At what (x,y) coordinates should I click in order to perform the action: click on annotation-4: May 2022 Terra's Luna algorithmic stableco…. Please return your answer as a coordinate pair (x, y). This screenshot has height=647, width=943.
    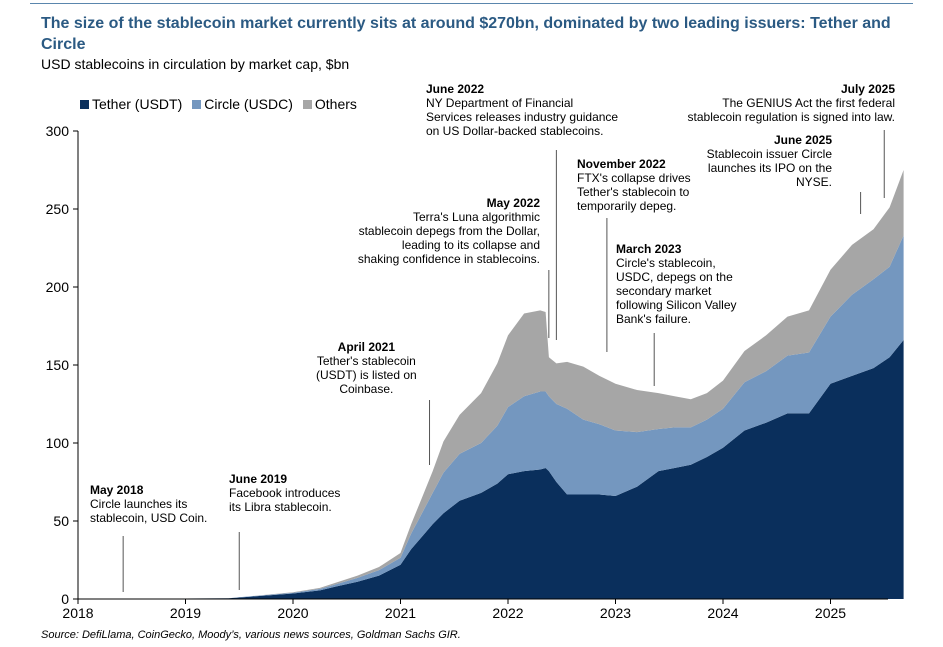
    Looking at the image, I should click on (449, 231).